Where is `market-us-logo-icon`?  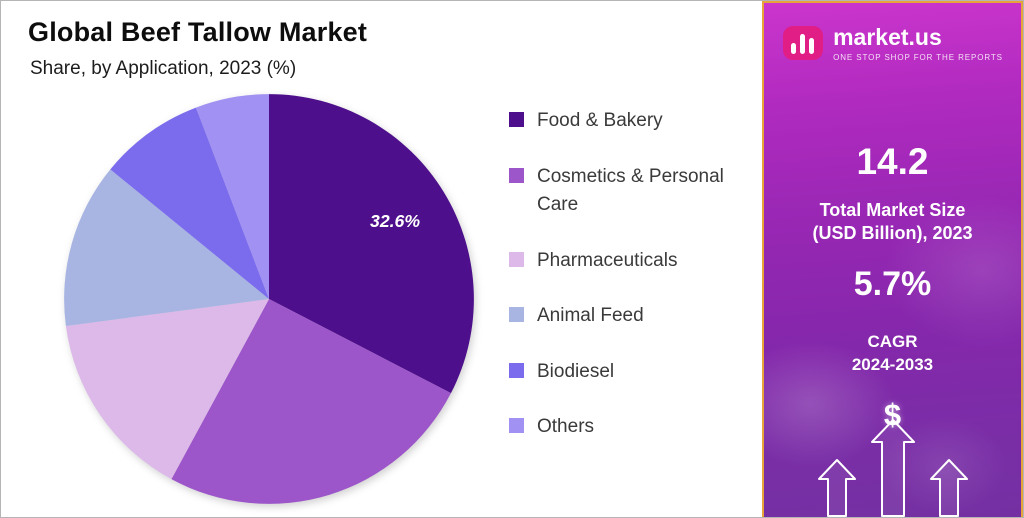 market-us-logo-icon is located at coordinates (803, 43).